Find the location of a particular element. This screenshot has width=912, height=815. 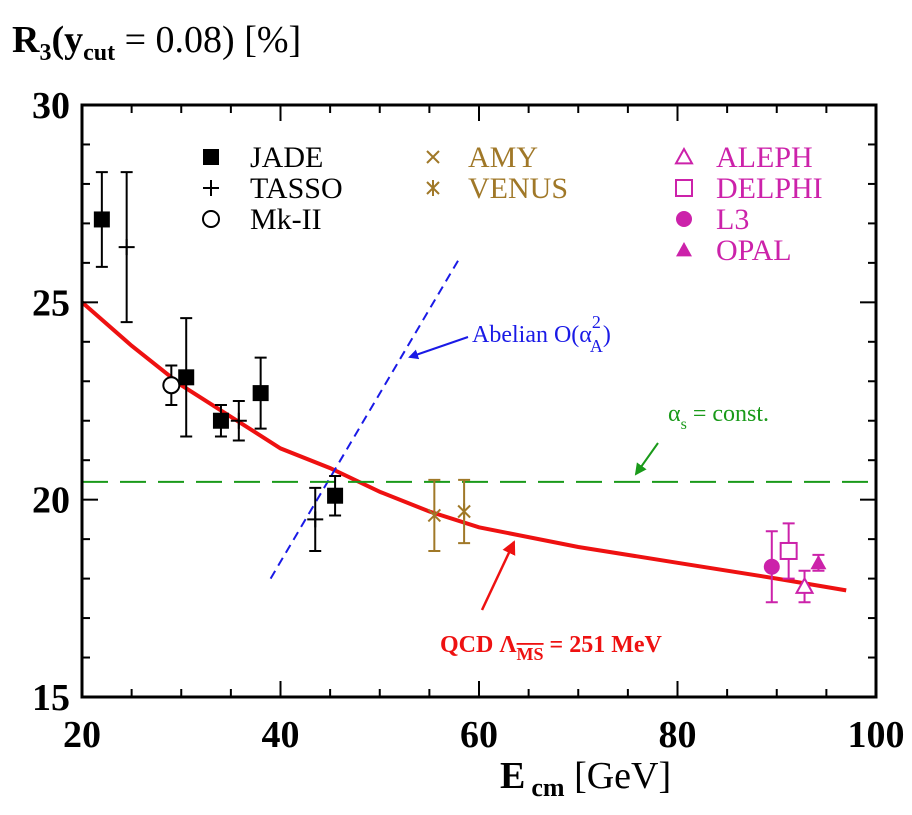

x-tick-label: 80 is located at coordinates (678, 735).